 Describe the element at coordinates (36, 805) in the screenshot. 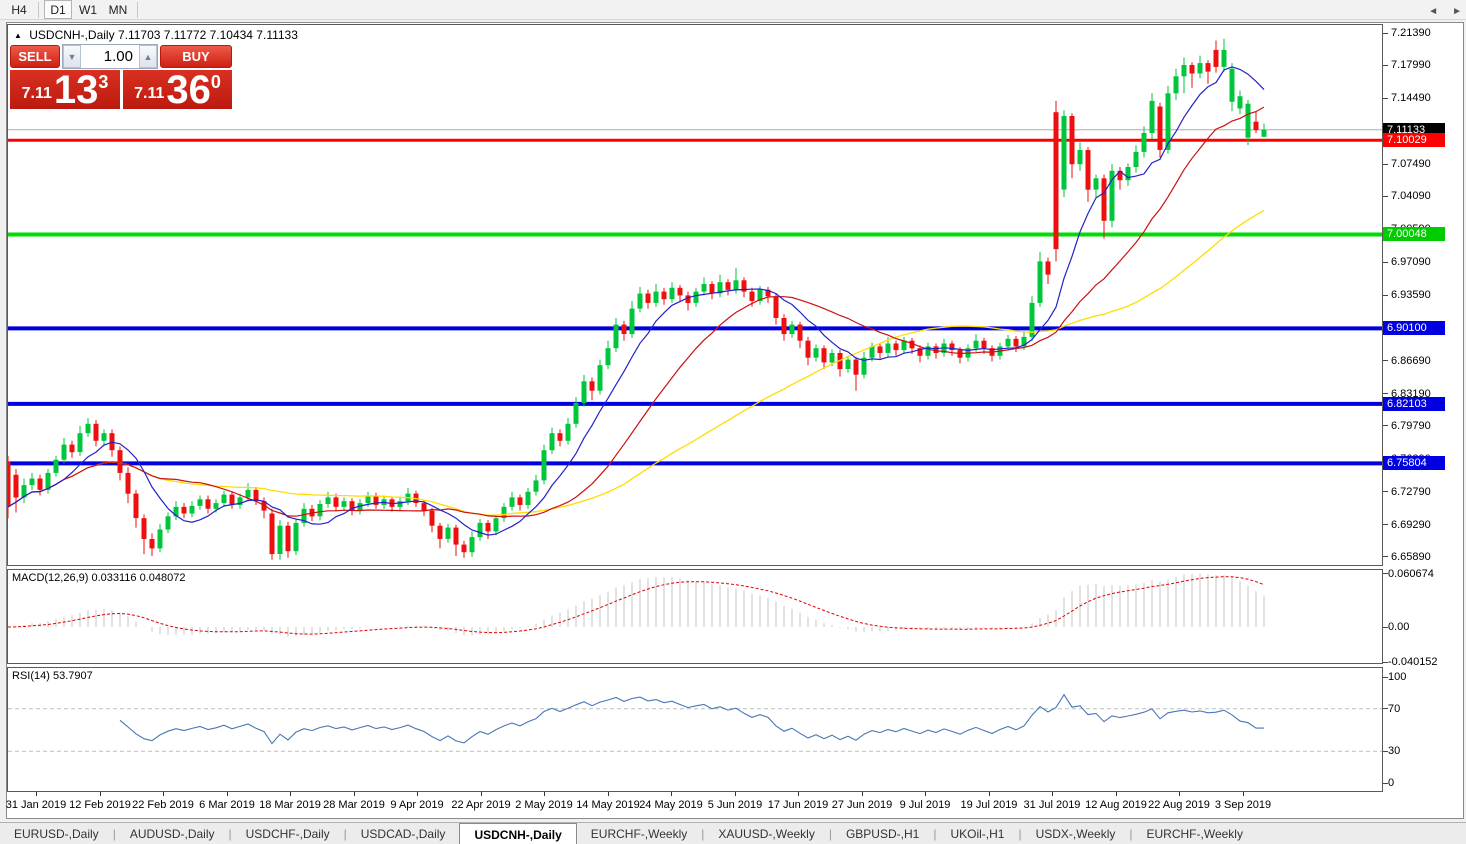

I see `date-label: 31 Jan 2019` at that location.